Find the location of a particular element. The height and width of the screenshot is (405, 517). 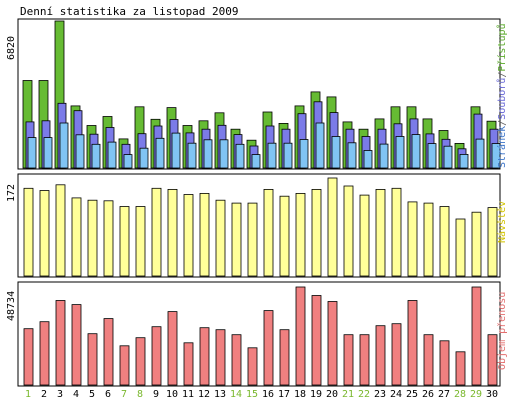

x-label-day-15: 15 is located at coordinates (252, 394).